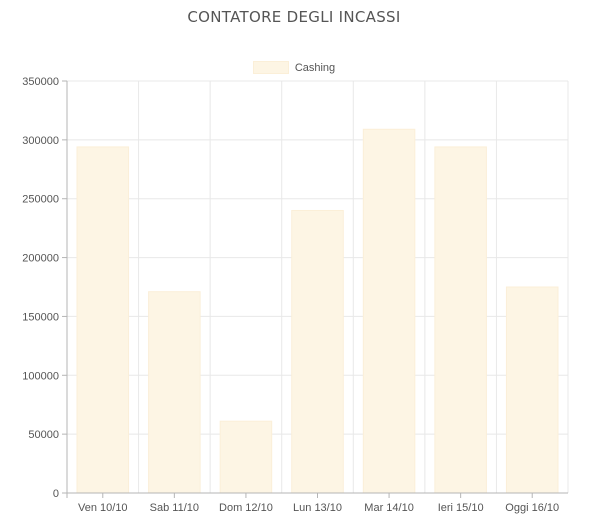 This screenshot has height=522, width=600. I want to click on chart-title: CONTATORE DEGLI INCASSI, so click(294, 17).